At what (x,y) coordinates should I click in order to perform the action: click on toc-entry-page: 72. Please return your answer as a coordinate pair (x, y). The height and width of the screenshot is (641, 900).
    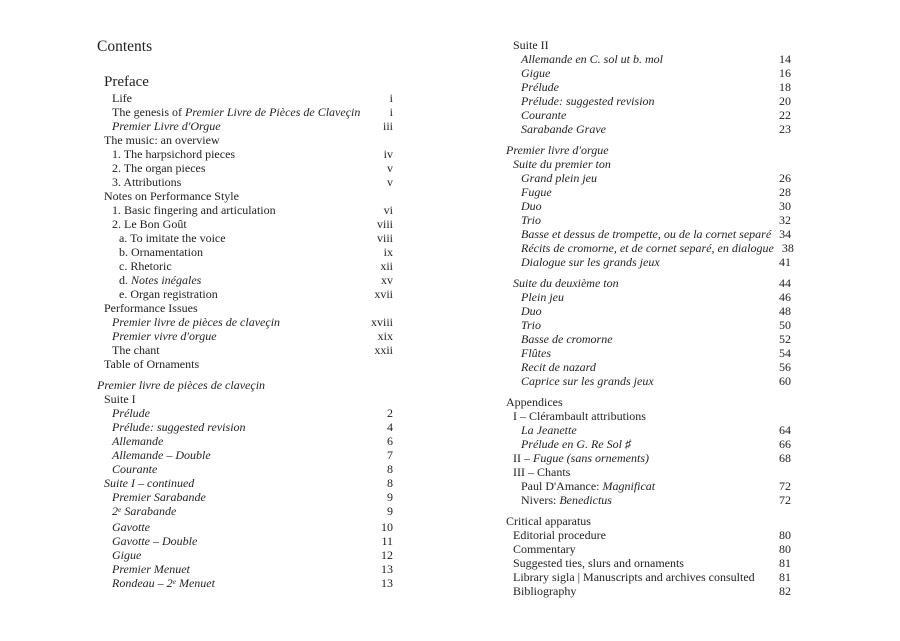
    Looking at the image, I should click on (785, 500).